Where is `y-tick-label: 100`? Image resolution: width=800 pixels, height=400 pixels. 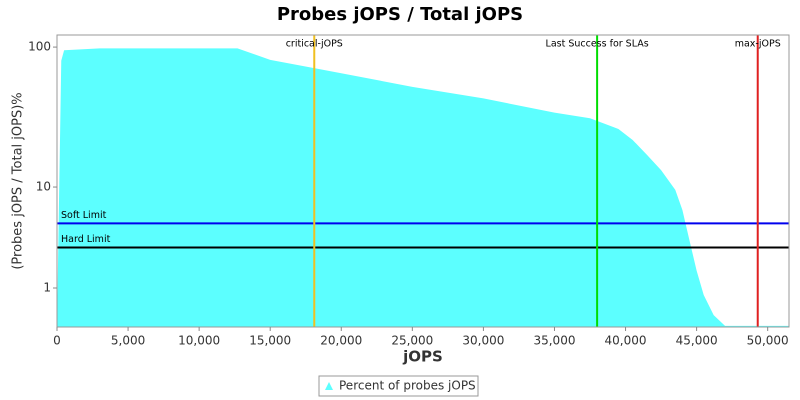
y-tick-label: 100 is located at coordinates (39, 47).